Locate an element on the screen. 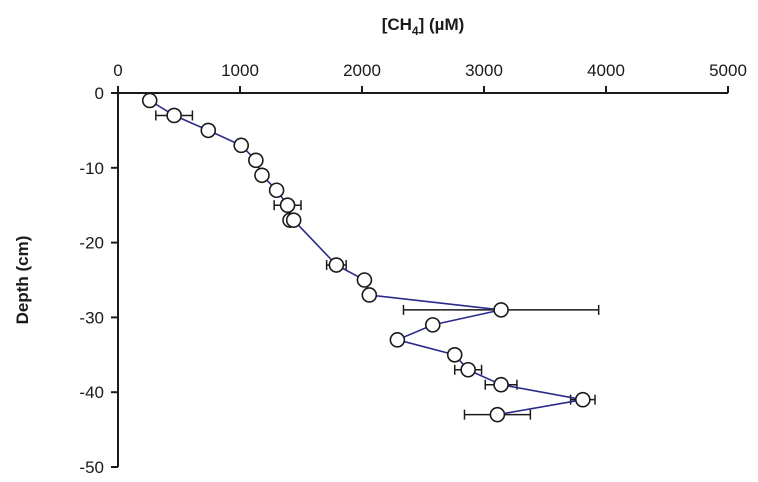 This screenshot has width=758, height=482. y-tick-label: -40 is located at coordinates (91, 392).